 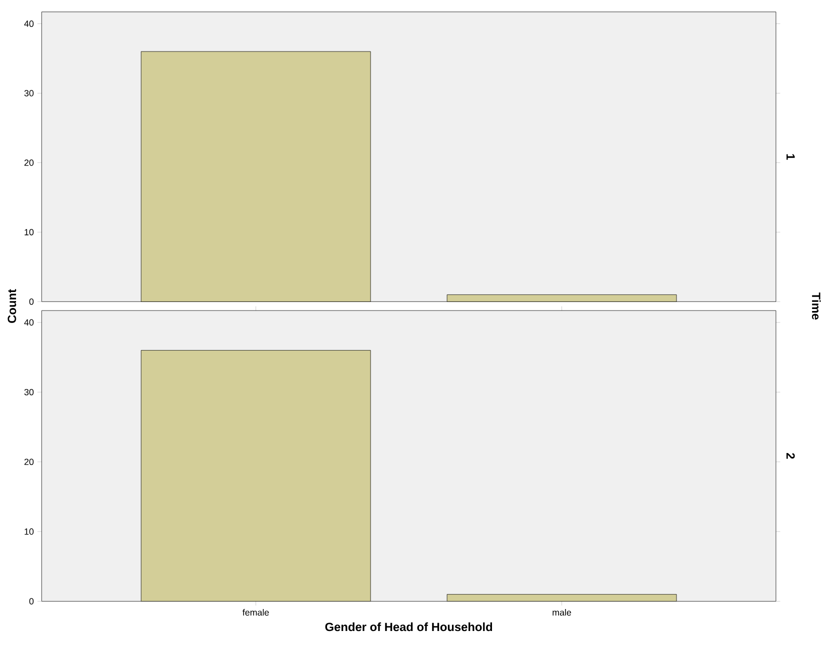 What do you see at coordinates (790, 157) in the screenshot?
I see `y2-axis-title: 1` at bounding box center [790, 157].